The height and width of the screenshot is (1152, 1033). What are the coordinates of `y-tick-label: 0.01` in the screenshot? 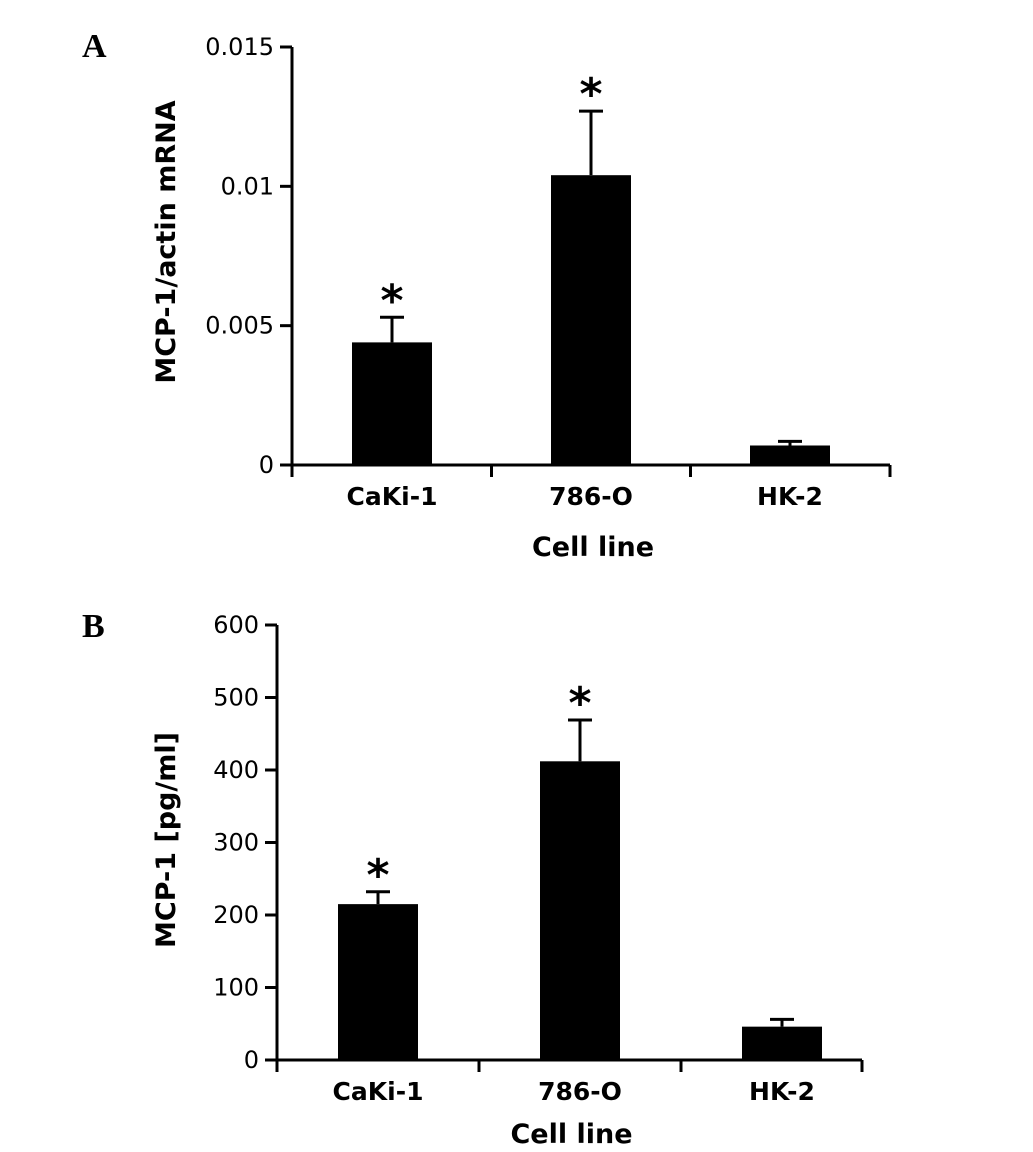 It's located at (247, 186).